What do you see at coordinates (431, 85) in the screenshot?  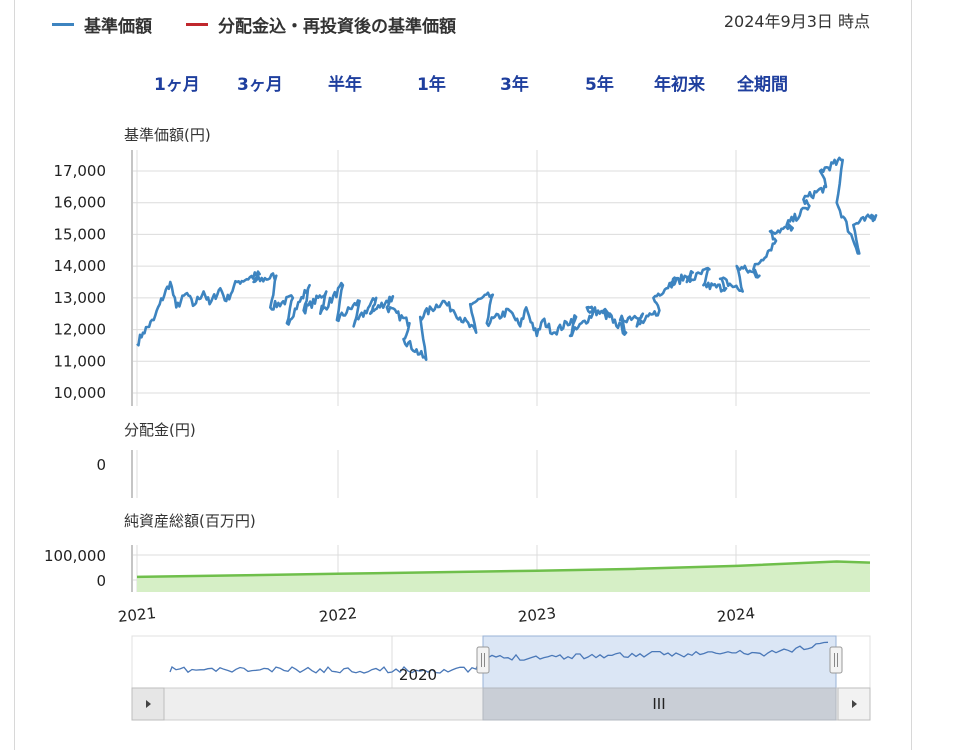 I see `range-button-1y: 1年` at bounding box center [431, 85].